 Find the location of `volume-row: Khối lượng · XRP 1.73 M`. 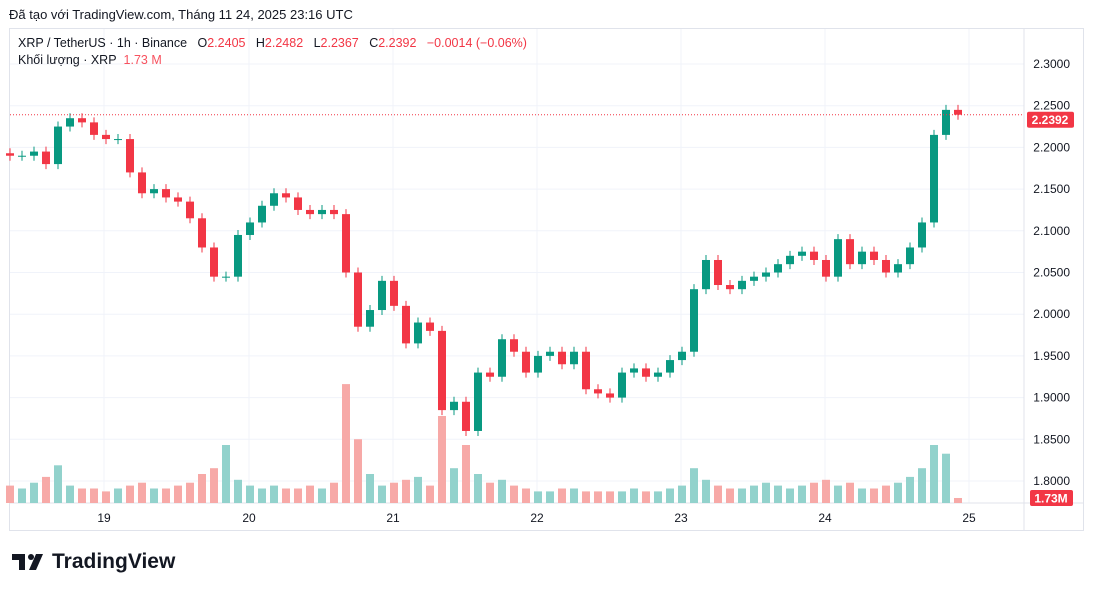

volume-row: Khối lượng · XRP 1.73 M is located at coordinates (272, 60).